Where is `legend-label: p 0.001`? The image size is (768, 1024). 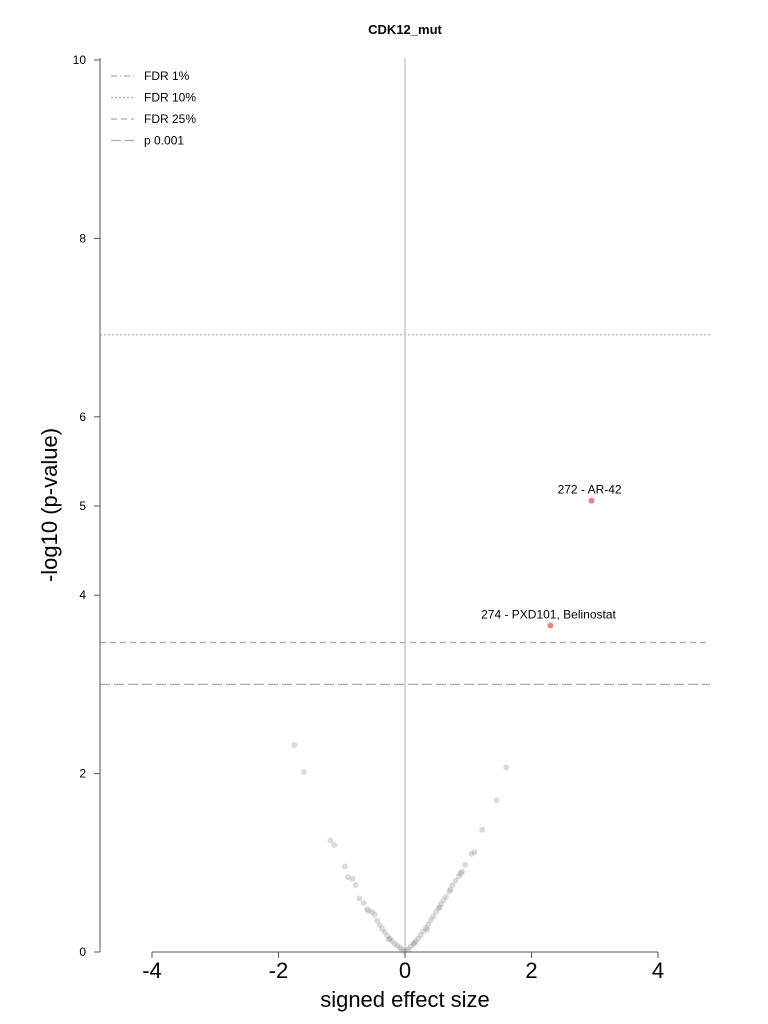 legend-label: p 0.001 is located at coordinates (164, 141).